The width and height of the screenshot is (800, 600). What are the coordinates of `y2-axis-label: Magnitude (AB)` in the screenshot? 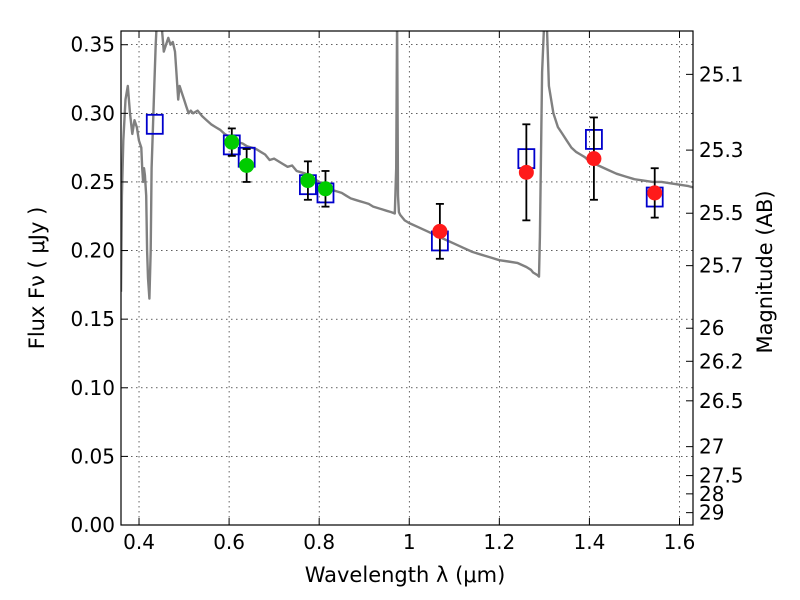 It's located at (765, 271).